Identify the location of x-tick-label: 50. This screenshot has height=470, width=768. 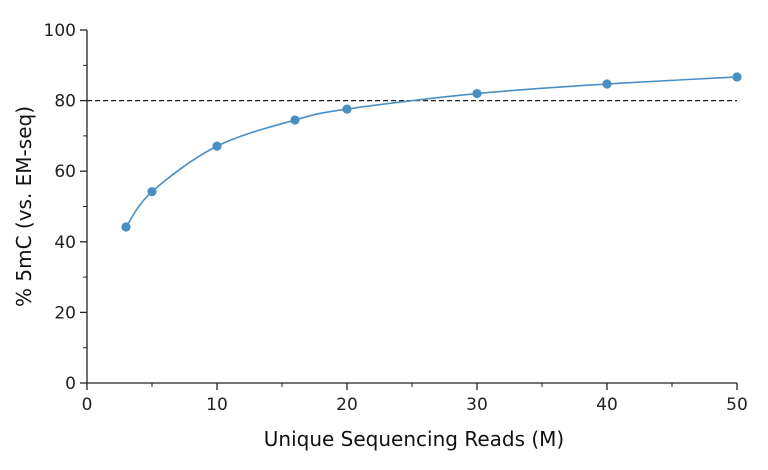
(737, 405).